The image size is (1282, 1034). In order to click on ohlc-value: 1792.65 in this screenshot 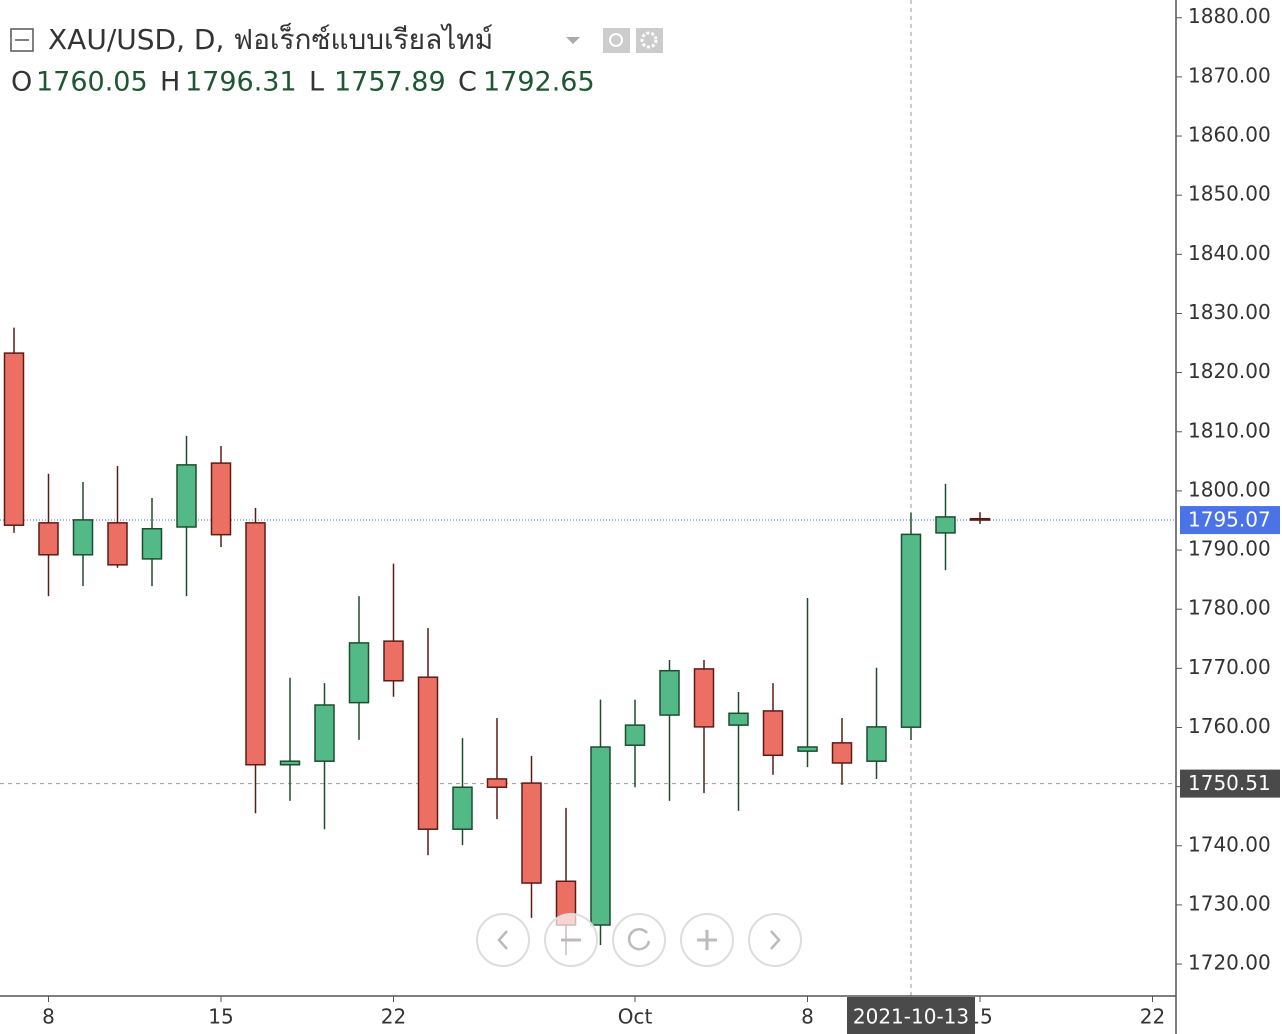, I will do `click(539, 82)`.